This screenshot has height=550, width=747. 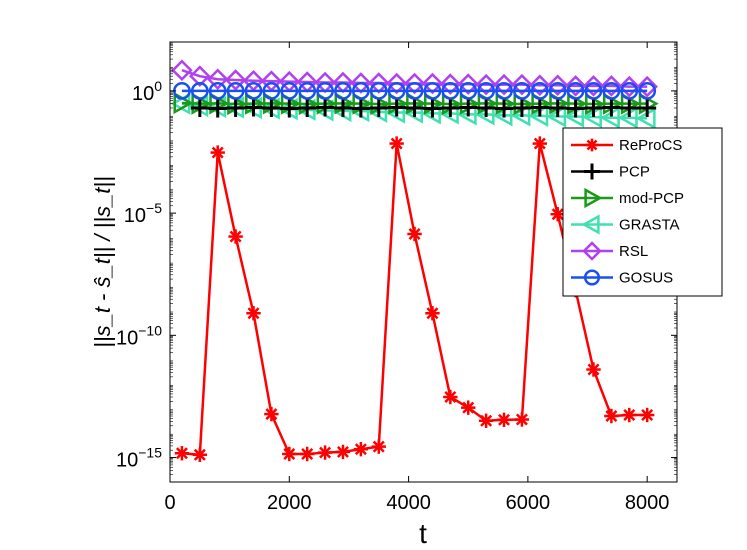 I want to click on legend-label-mod-pcp: mod-PCP, so click(x=651, y=198).